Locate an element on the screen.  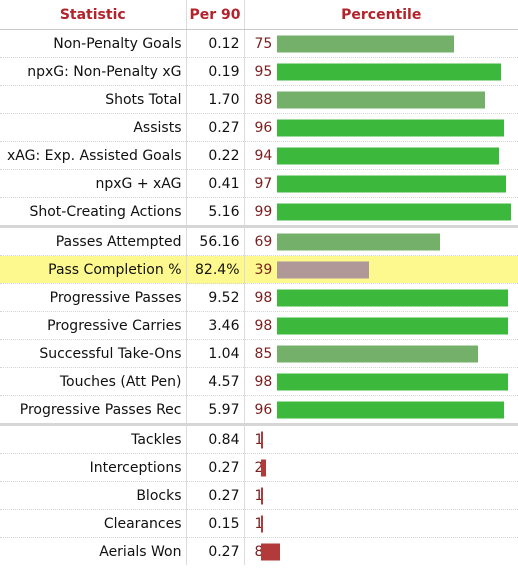
table-row: Interceptions 0.27 2 is located at coordinates (259, 467).